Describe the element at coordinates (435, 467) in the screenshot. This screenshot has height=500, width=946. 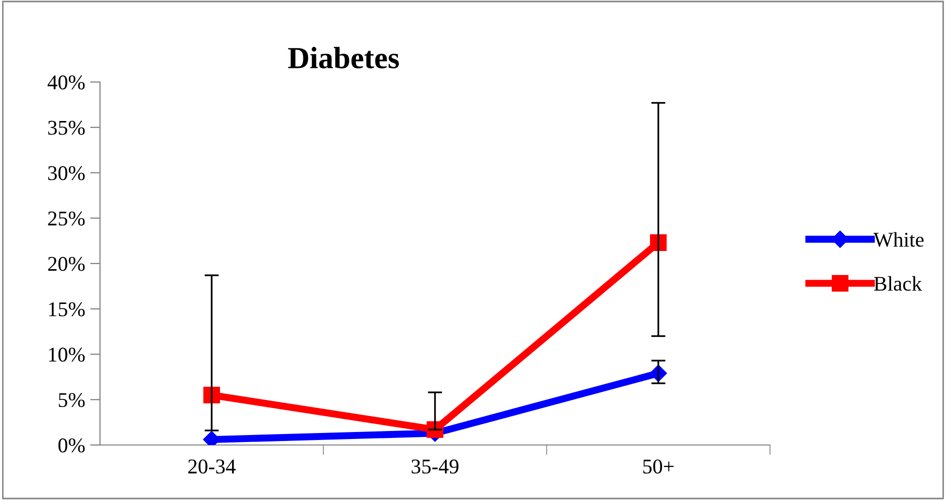
I see `x-tick-label: 35-49` at that location.